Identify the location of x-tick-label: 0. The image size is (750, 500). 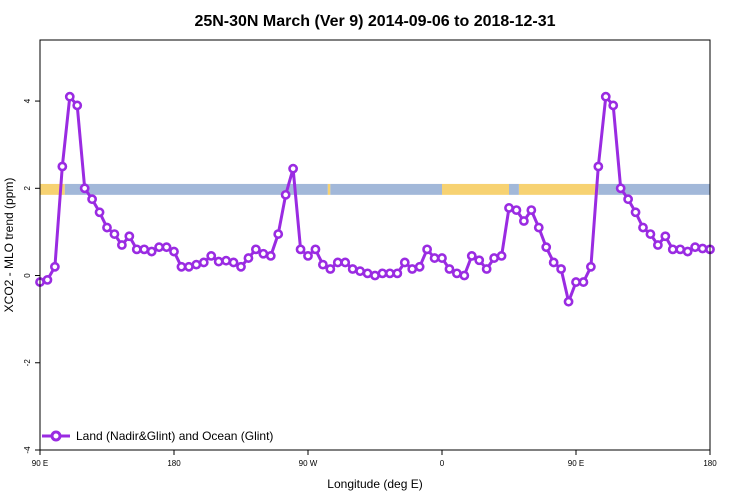
(442, 463).